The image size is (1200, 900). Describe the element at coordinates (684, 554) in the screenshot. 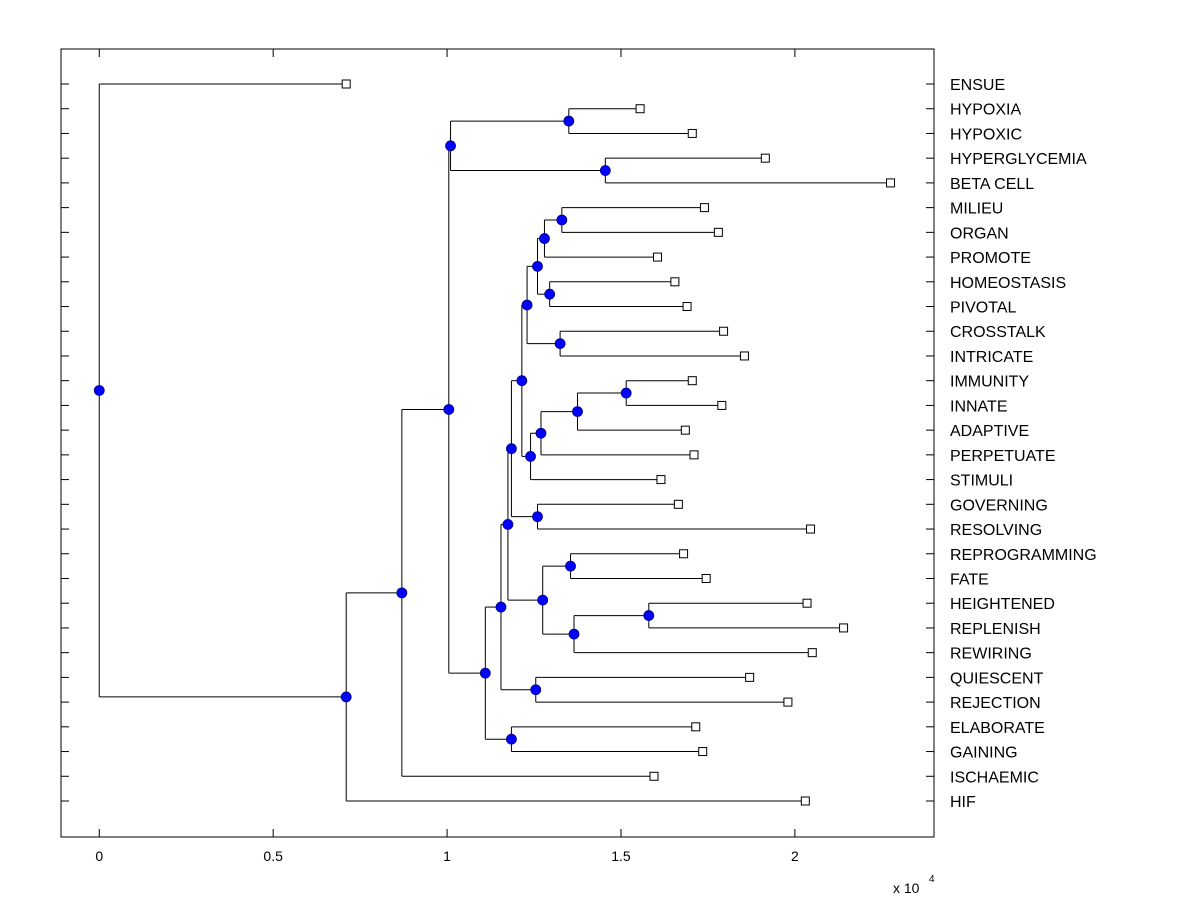

I see `leaf-marker-reprogramming` at that location.